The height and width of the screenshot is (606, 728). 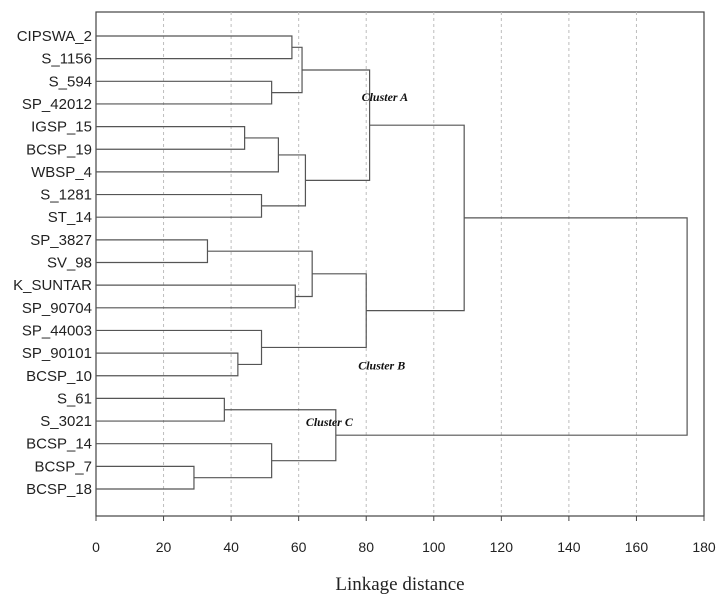 I want to click on leaf-label: SP_3827, so click(x=61, y=240).